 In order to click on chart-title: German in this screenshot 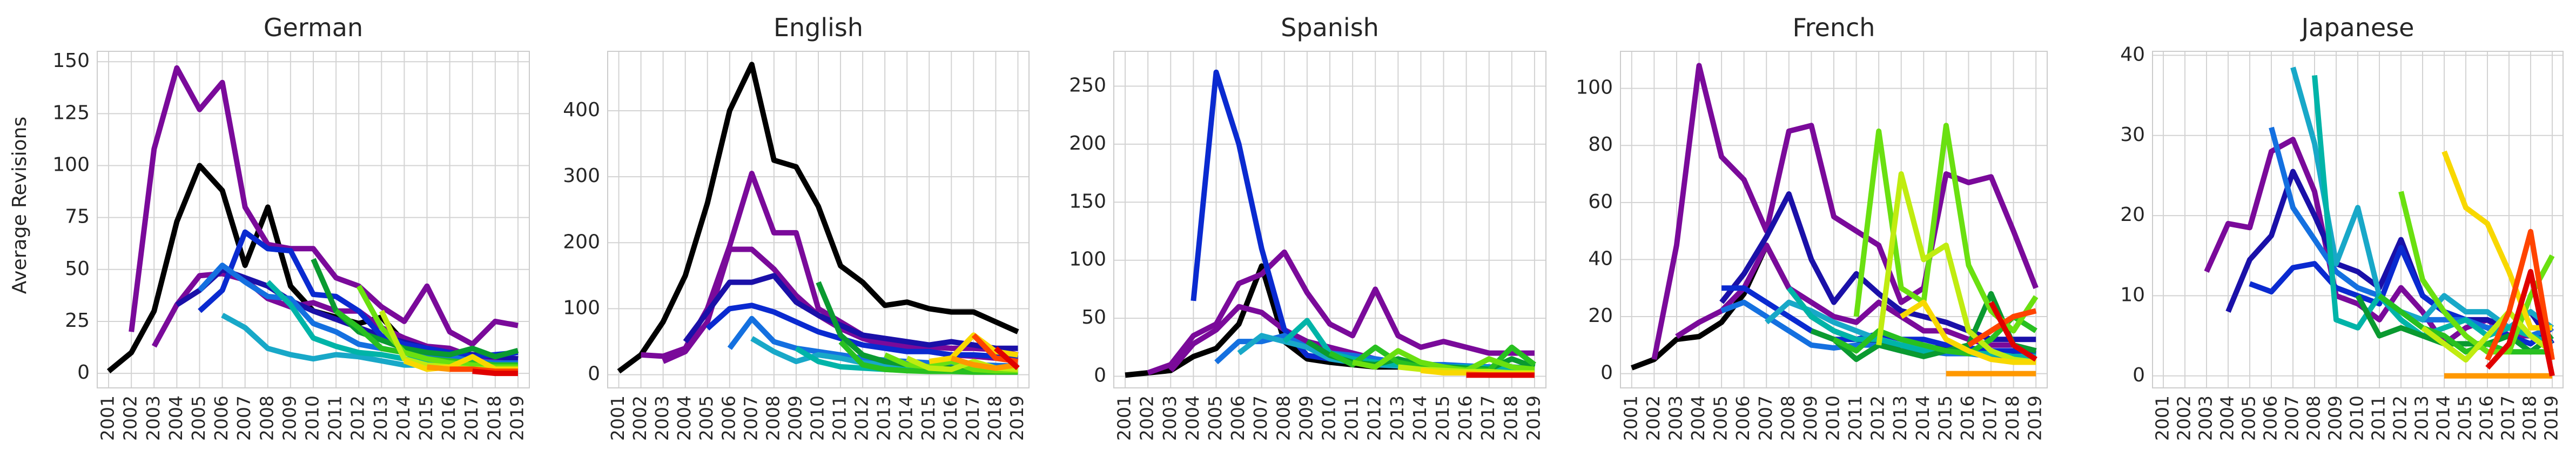, I will do `click(313, 27)`.